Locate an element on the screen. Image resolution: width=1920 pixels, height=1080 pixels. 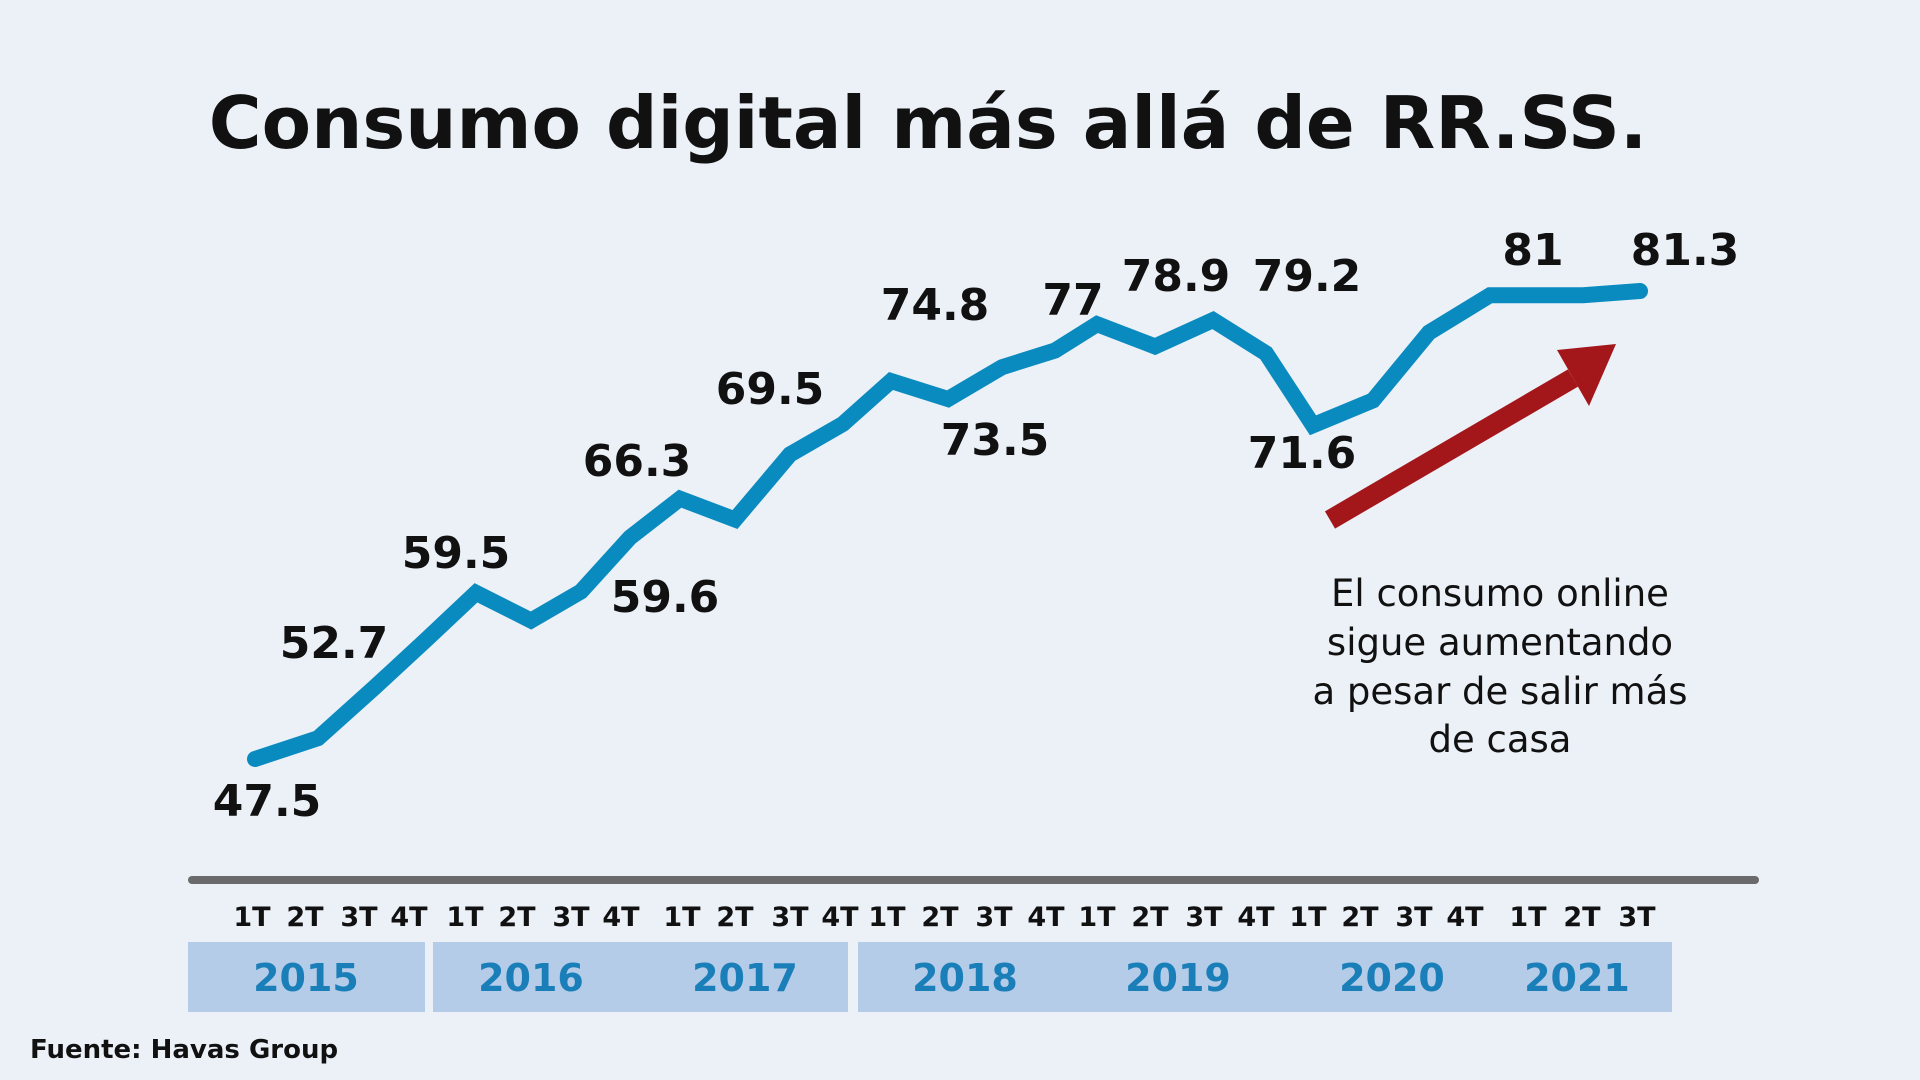
data-label-24: 81 is located at coordinates (1532, 250).